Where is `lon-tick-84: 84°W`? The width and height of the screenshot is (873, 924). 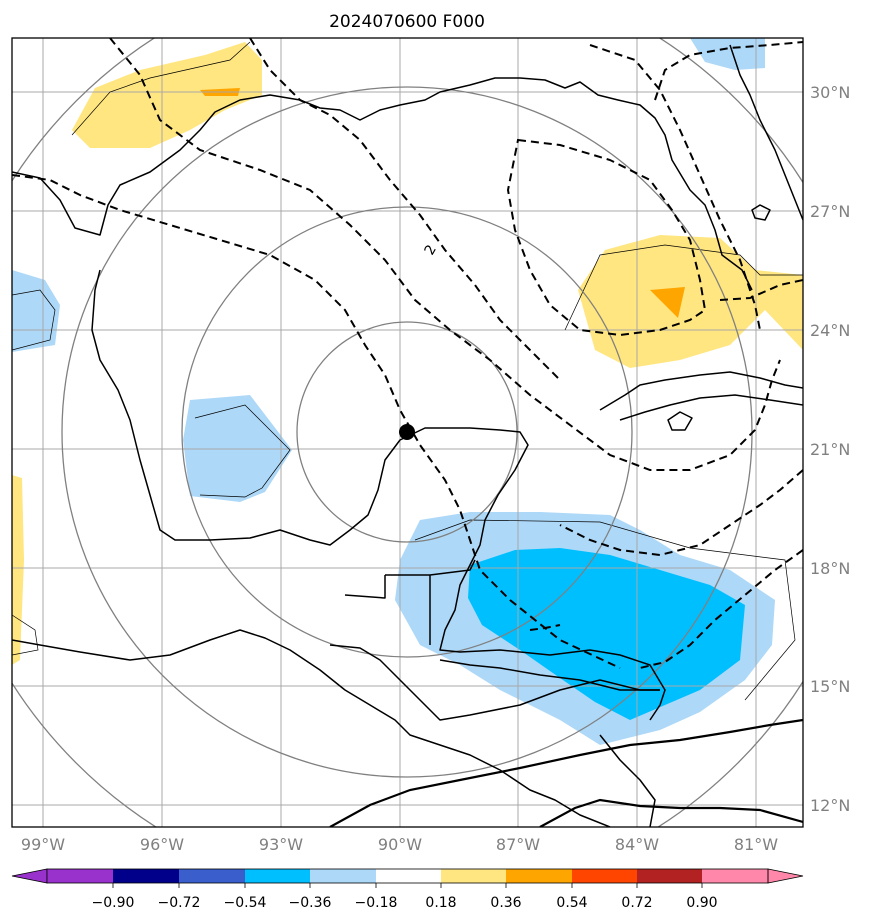 lon-tick-84: 84°W is located at coordinates (637, 844).